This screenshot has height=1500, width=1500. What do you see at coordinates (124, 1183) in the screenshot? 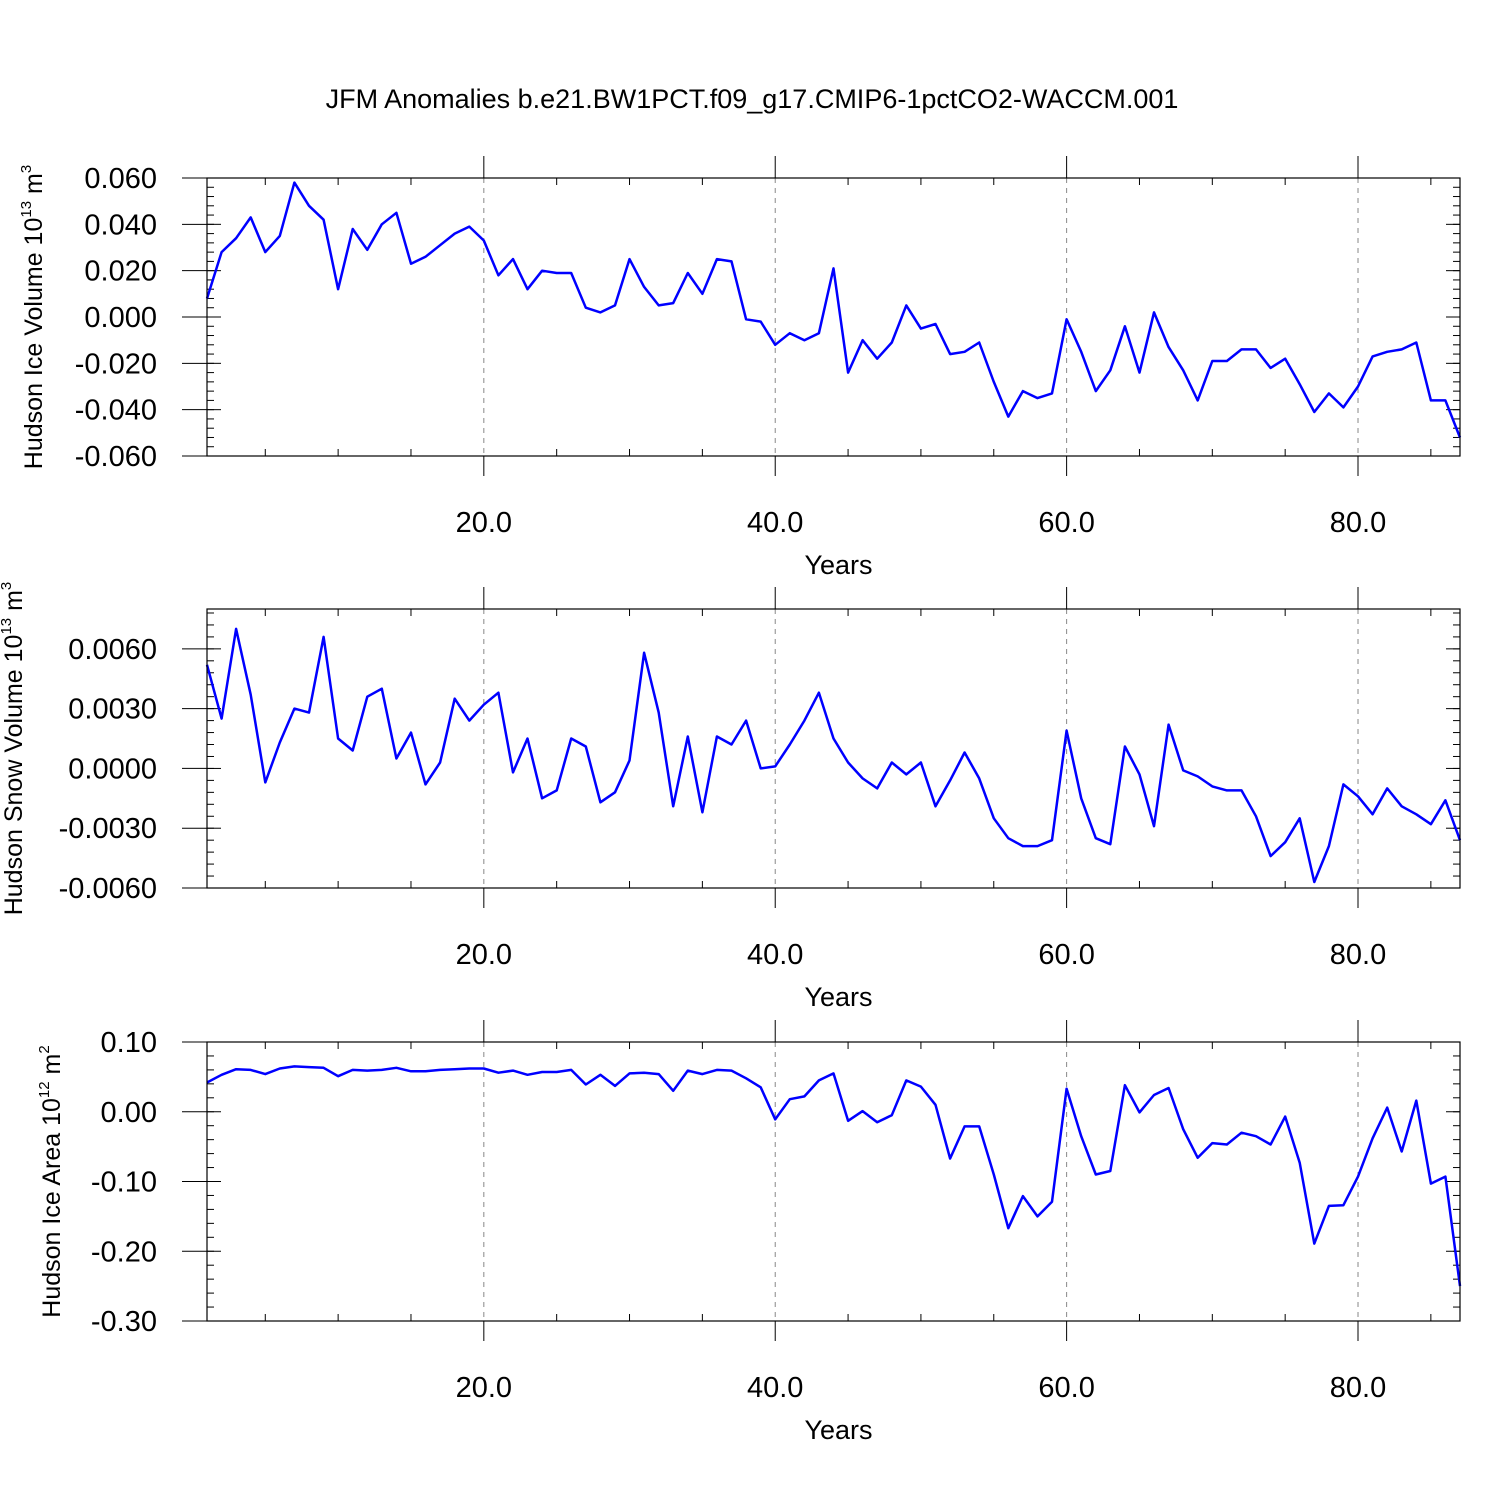
I see `y-tick-label: -0.10` at bounding box center [124, 1183].